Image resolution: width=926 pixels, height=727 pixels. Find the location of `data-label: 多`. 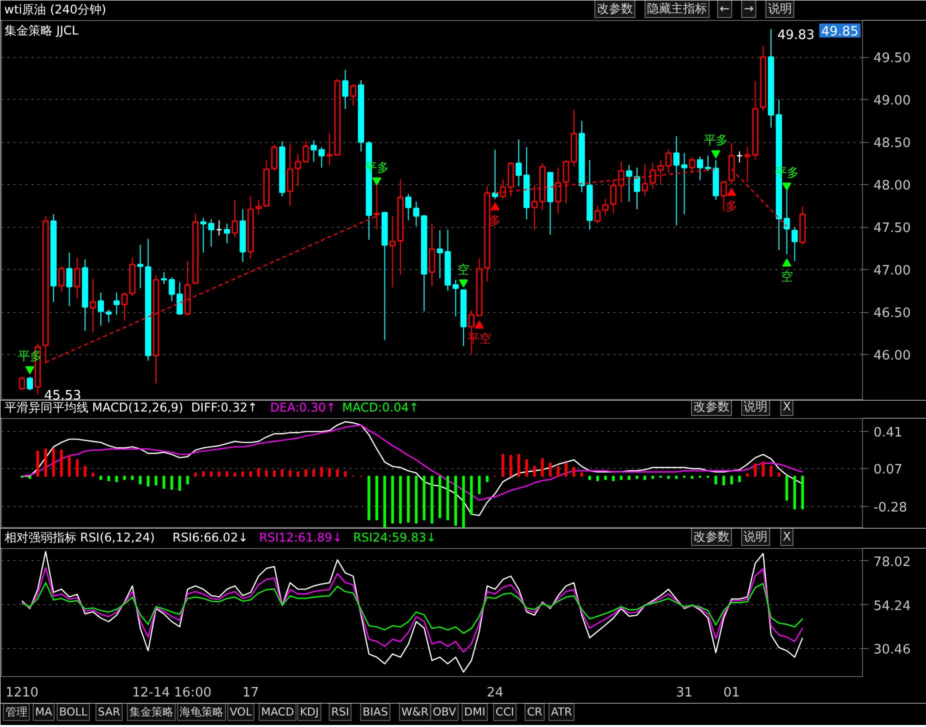

data-label: 多 is located at coordinates (732, 206).